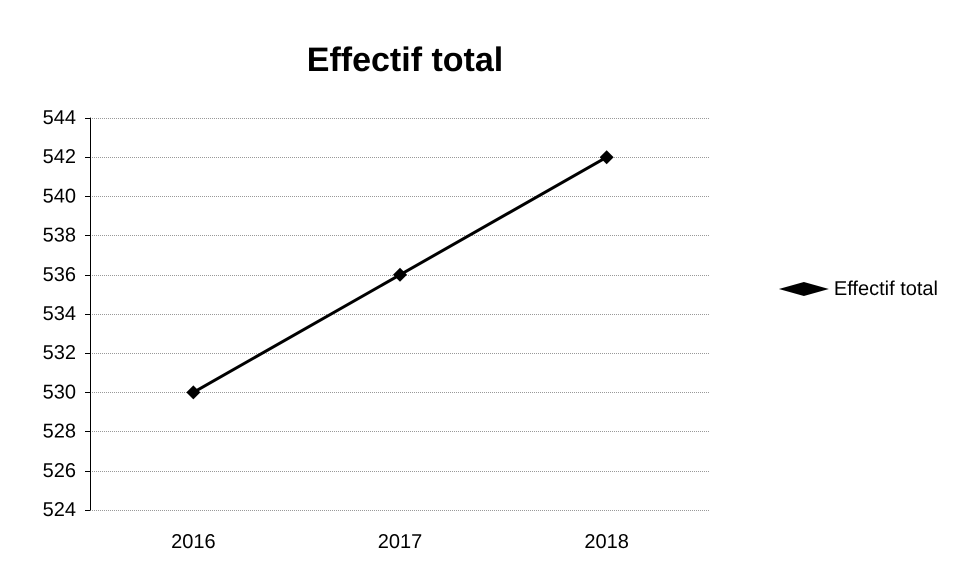 This screenshot has height=578, width=958. What do you see at coordinates (606, 542) in the screenshot?
I see `x-tick-label: 2018` at bounding box center [606, 542].